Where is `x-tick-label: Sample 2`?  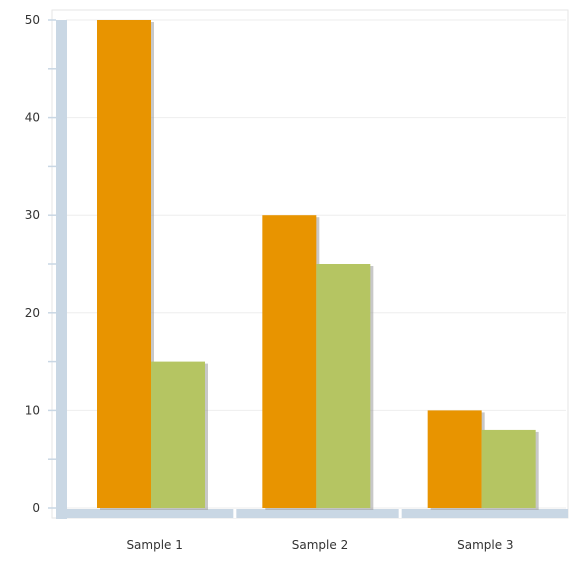 x-tick-label: Sample 2 is located at coordinates (320, 545).